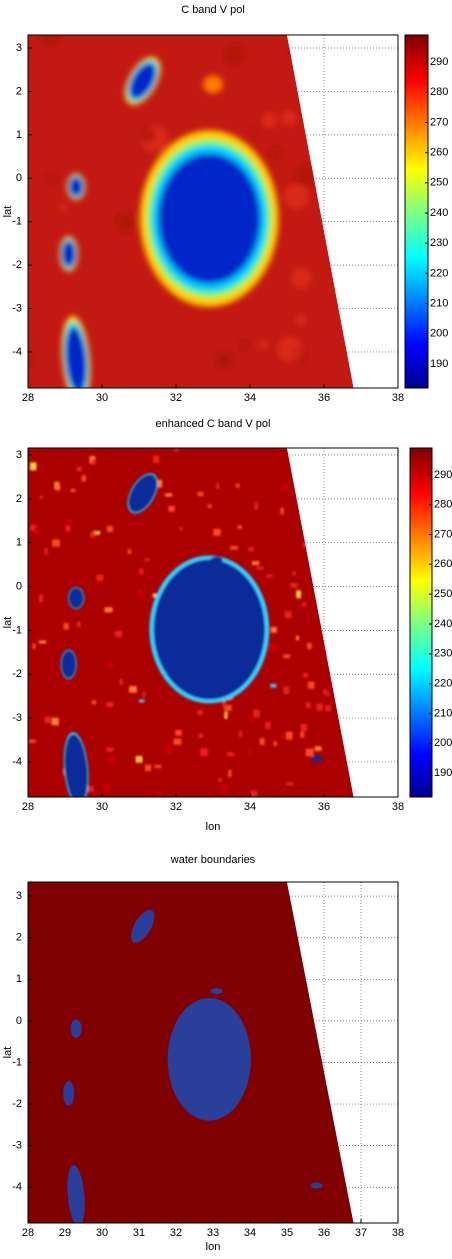 The height and width of the screenshot is (1259, 452). What do you see at coordinates (19, 979) in the screenshot?
I see `y-tick-label: 1` at bounding box center [19, 979].